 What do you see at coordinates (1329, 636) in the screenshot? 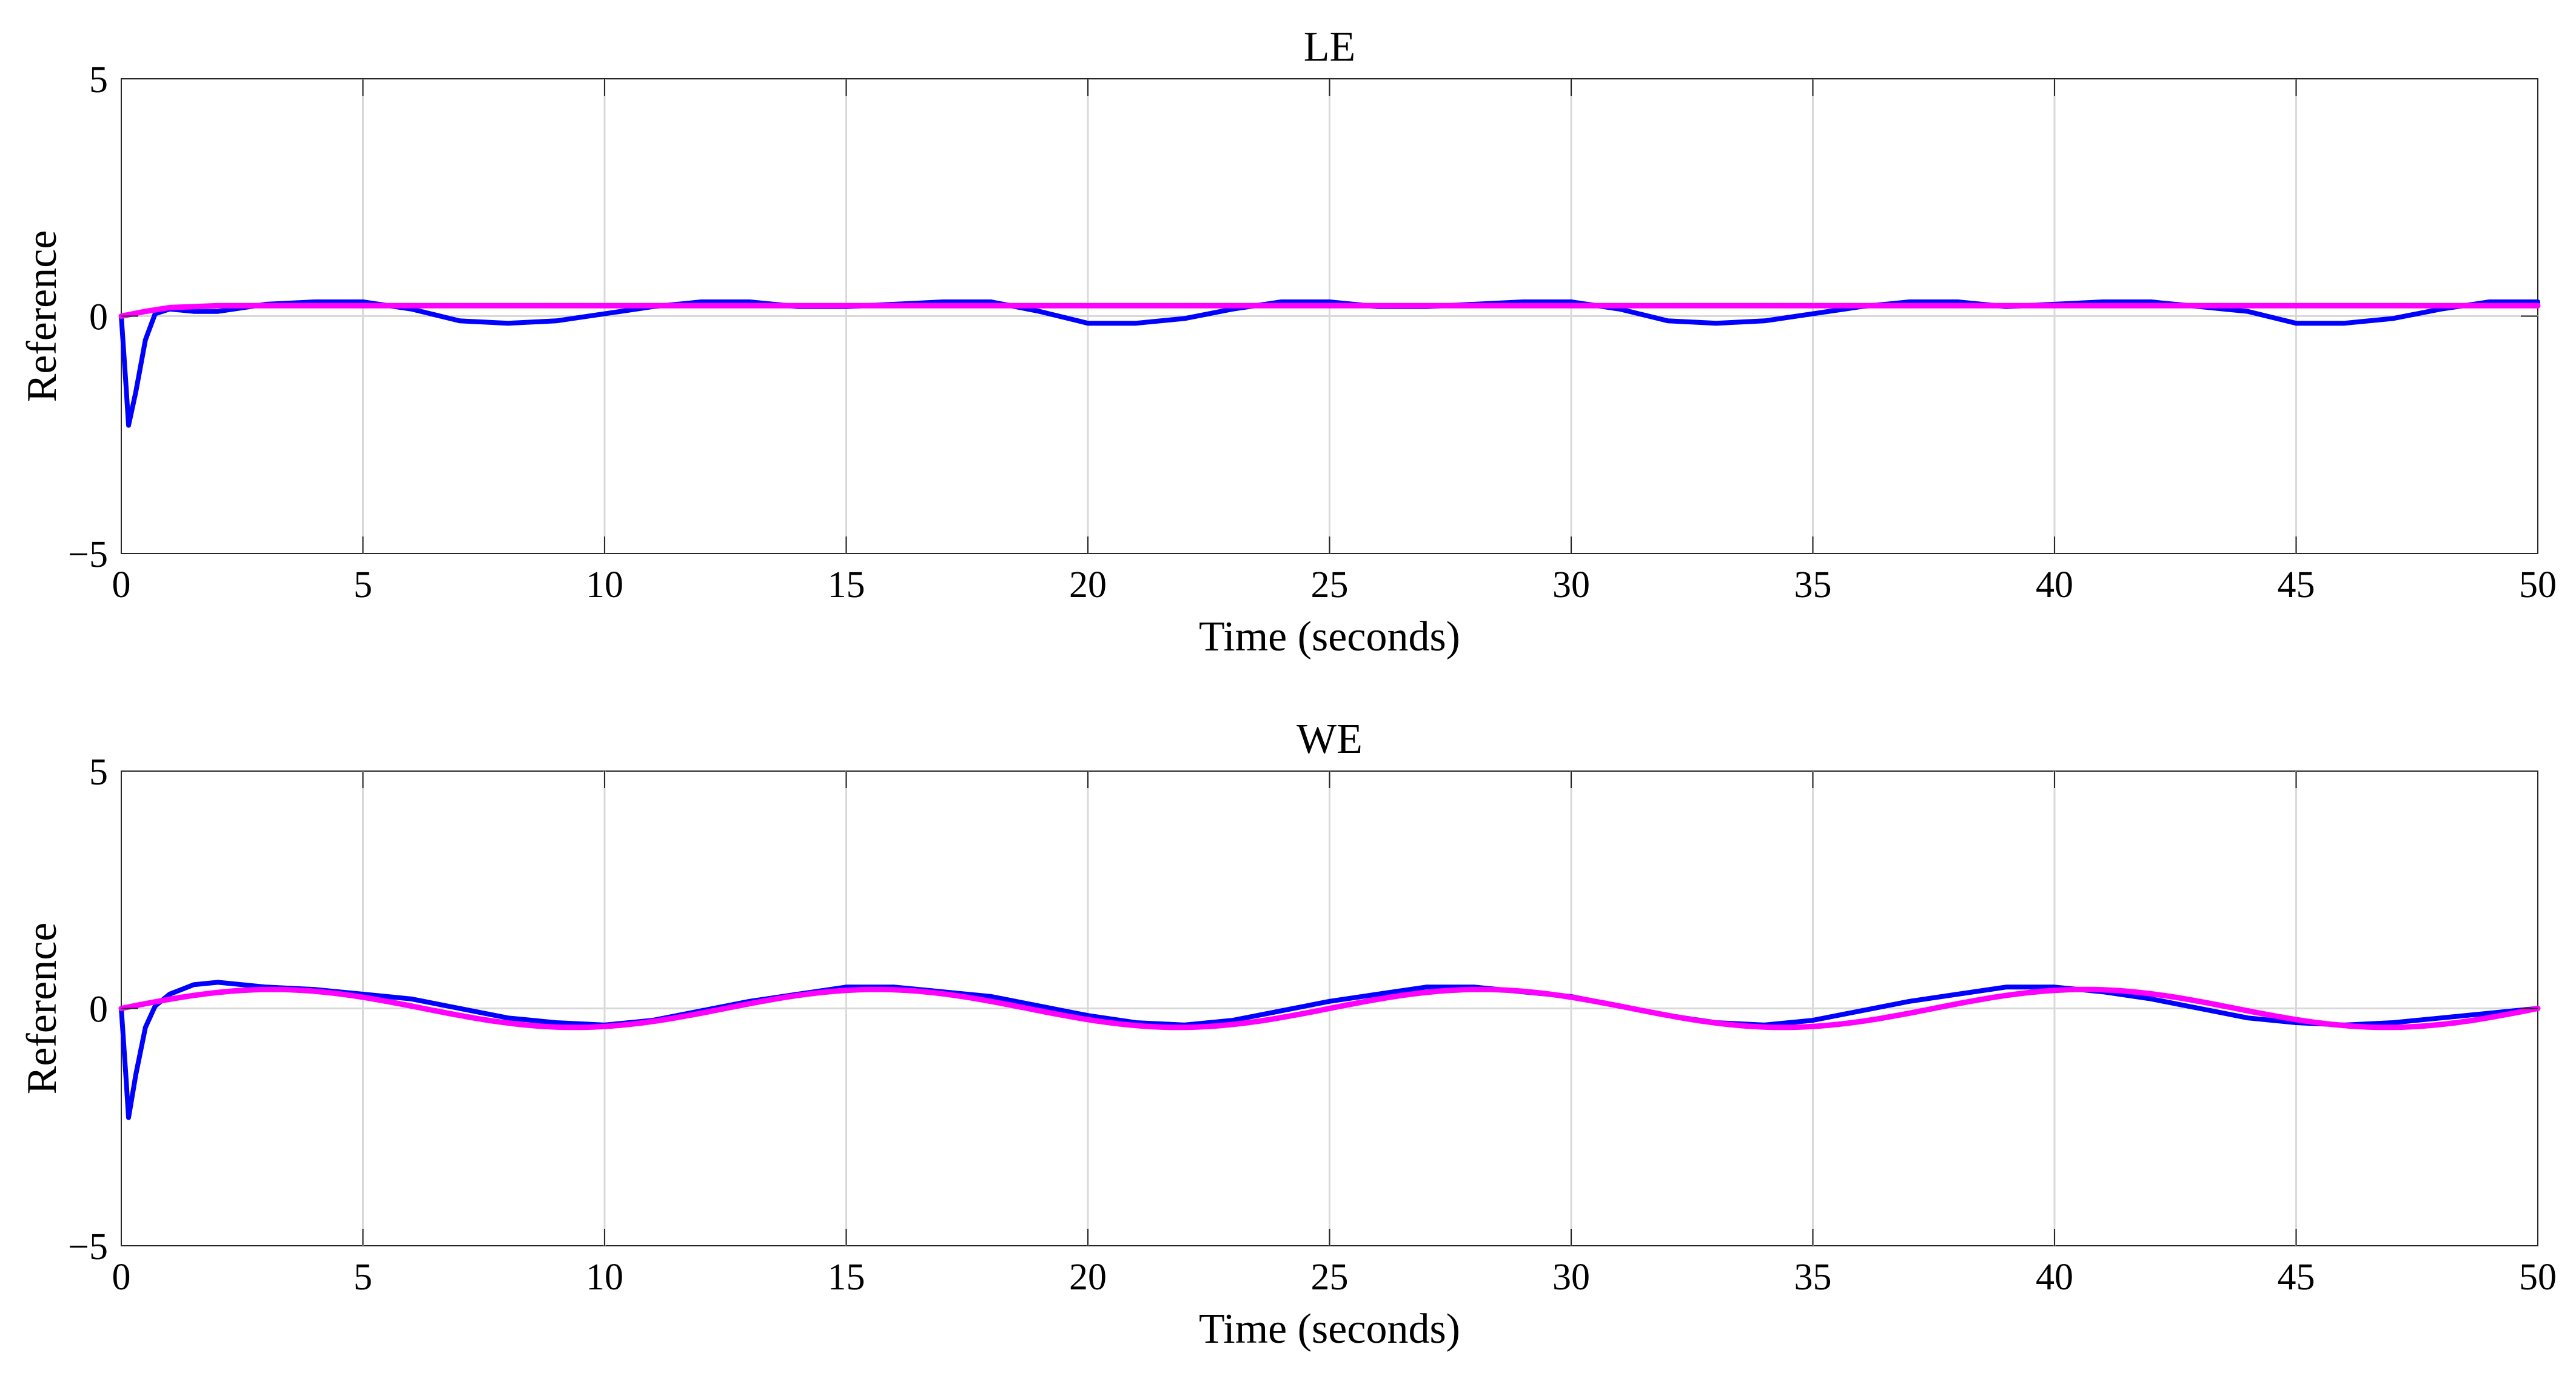
I see `x-axis-label-le: Time (seconds)` at bounding box center [1329, 636].